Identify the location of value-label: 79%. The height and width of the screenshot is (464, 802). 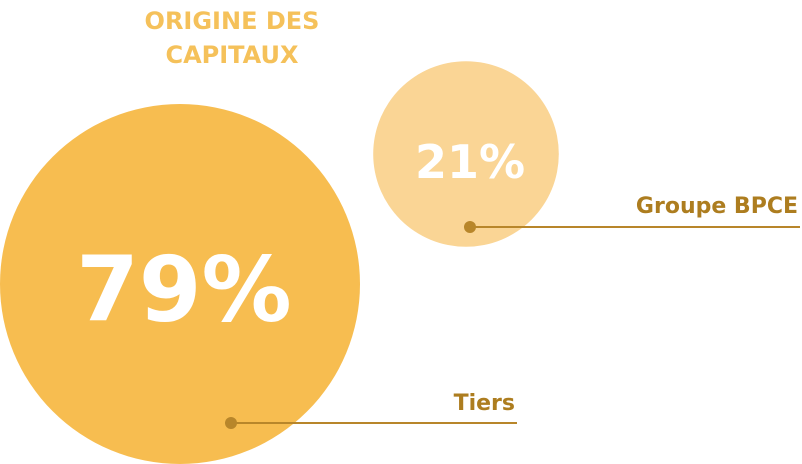
(183, 290).